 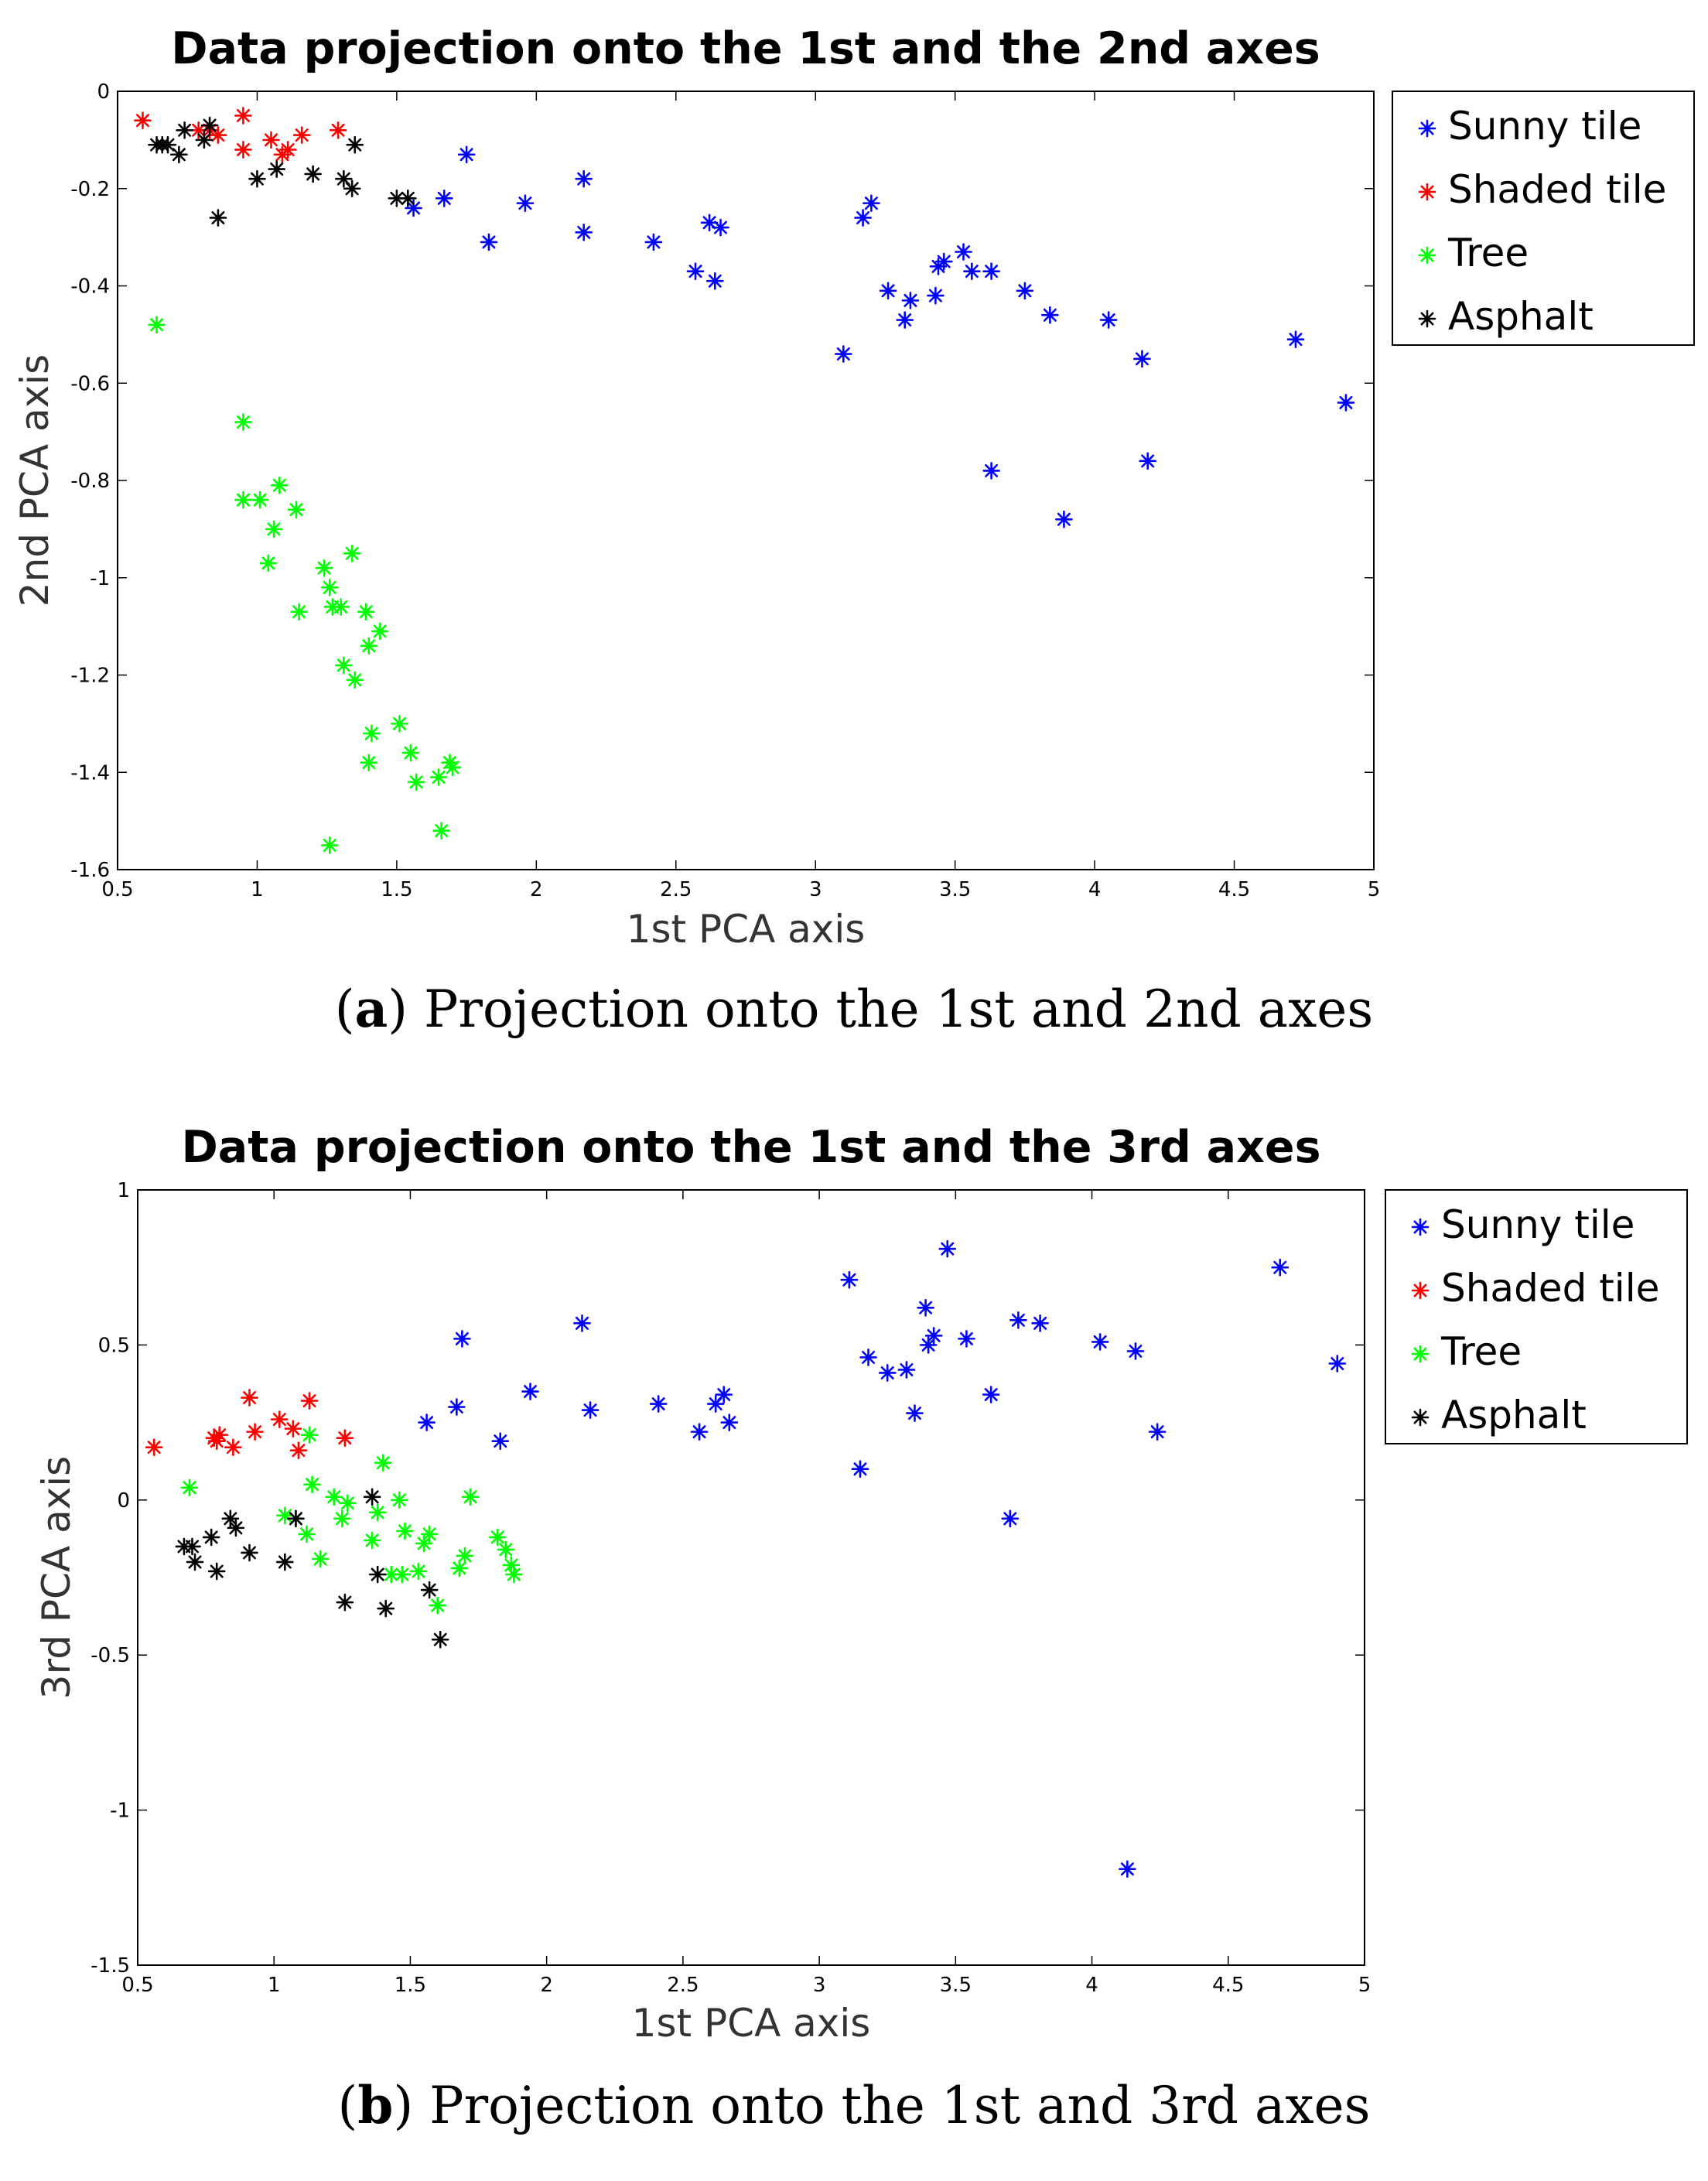 I want to click on legend-marker-shaded-tile, so click(x=1427, y=192).